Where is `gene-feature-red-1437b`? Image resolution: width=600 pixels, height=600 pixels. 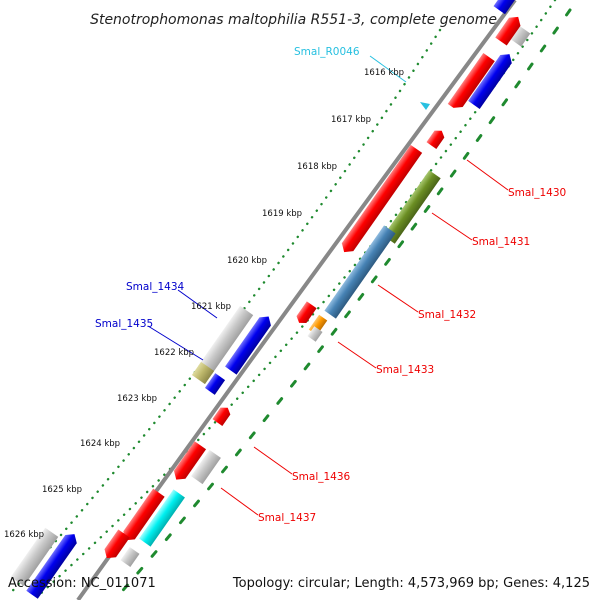 gene-feature-red-1437b is located at coordinates (115, 546).